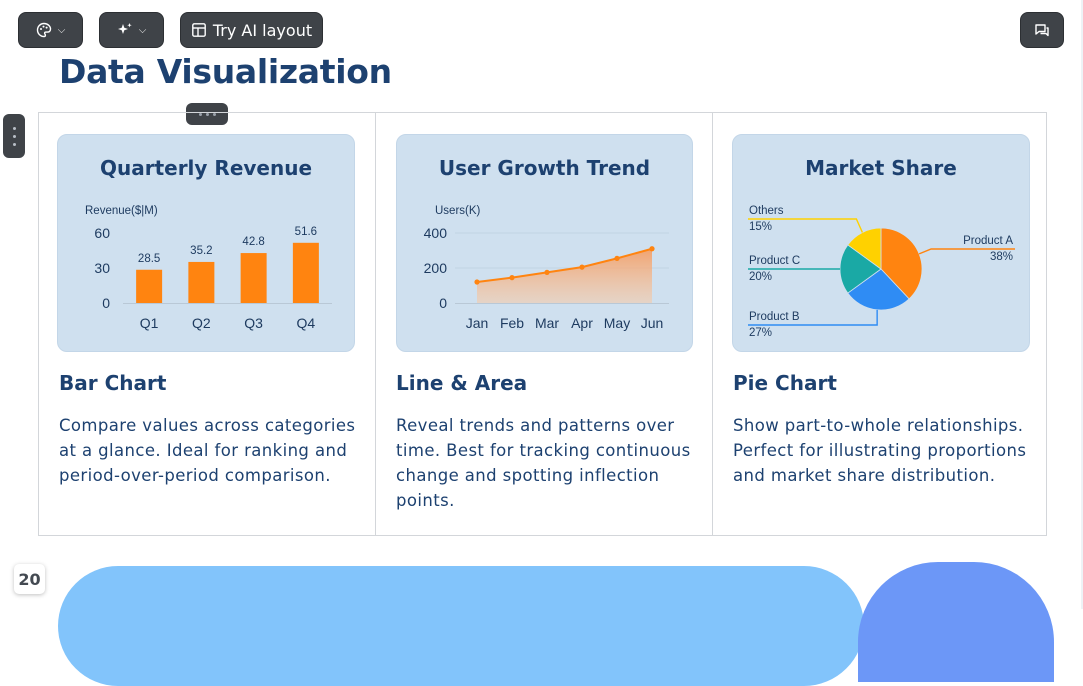  I want to click on line-x-tick-label: May, so click(617, 323).